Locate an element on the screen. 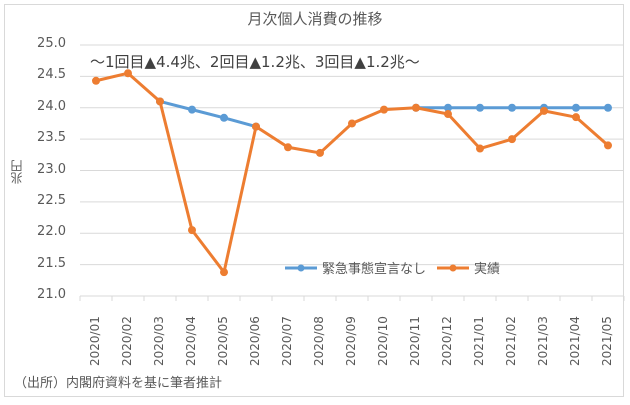  y-tick-label: 21.0 is located at coordinates (51, 294).